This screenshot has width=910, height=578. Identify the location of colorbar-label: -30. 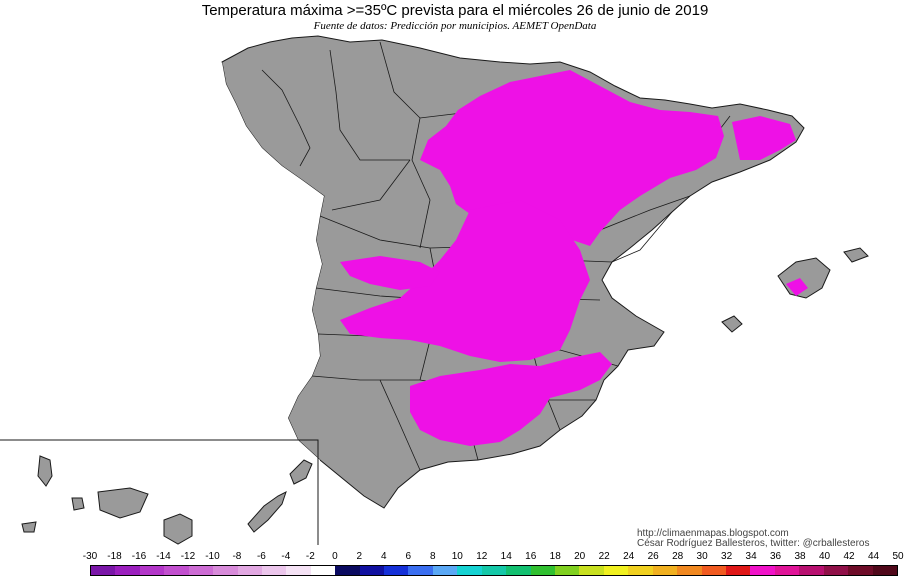
(90, 556).